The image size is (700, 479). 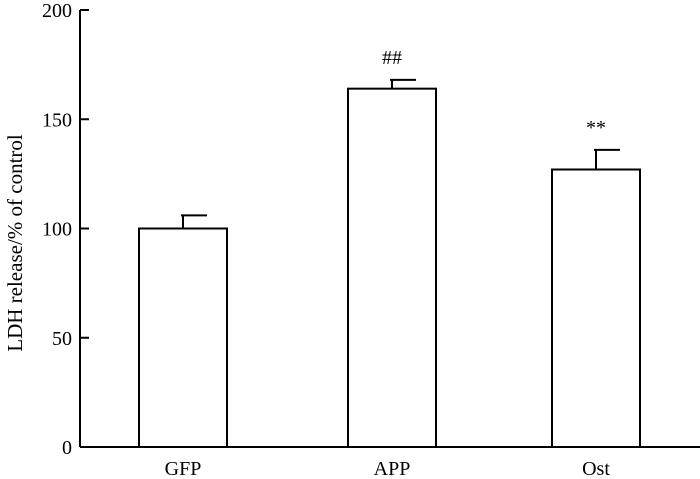 I want to click on y-tick-label-50: 50, so click(x=62, y=339).